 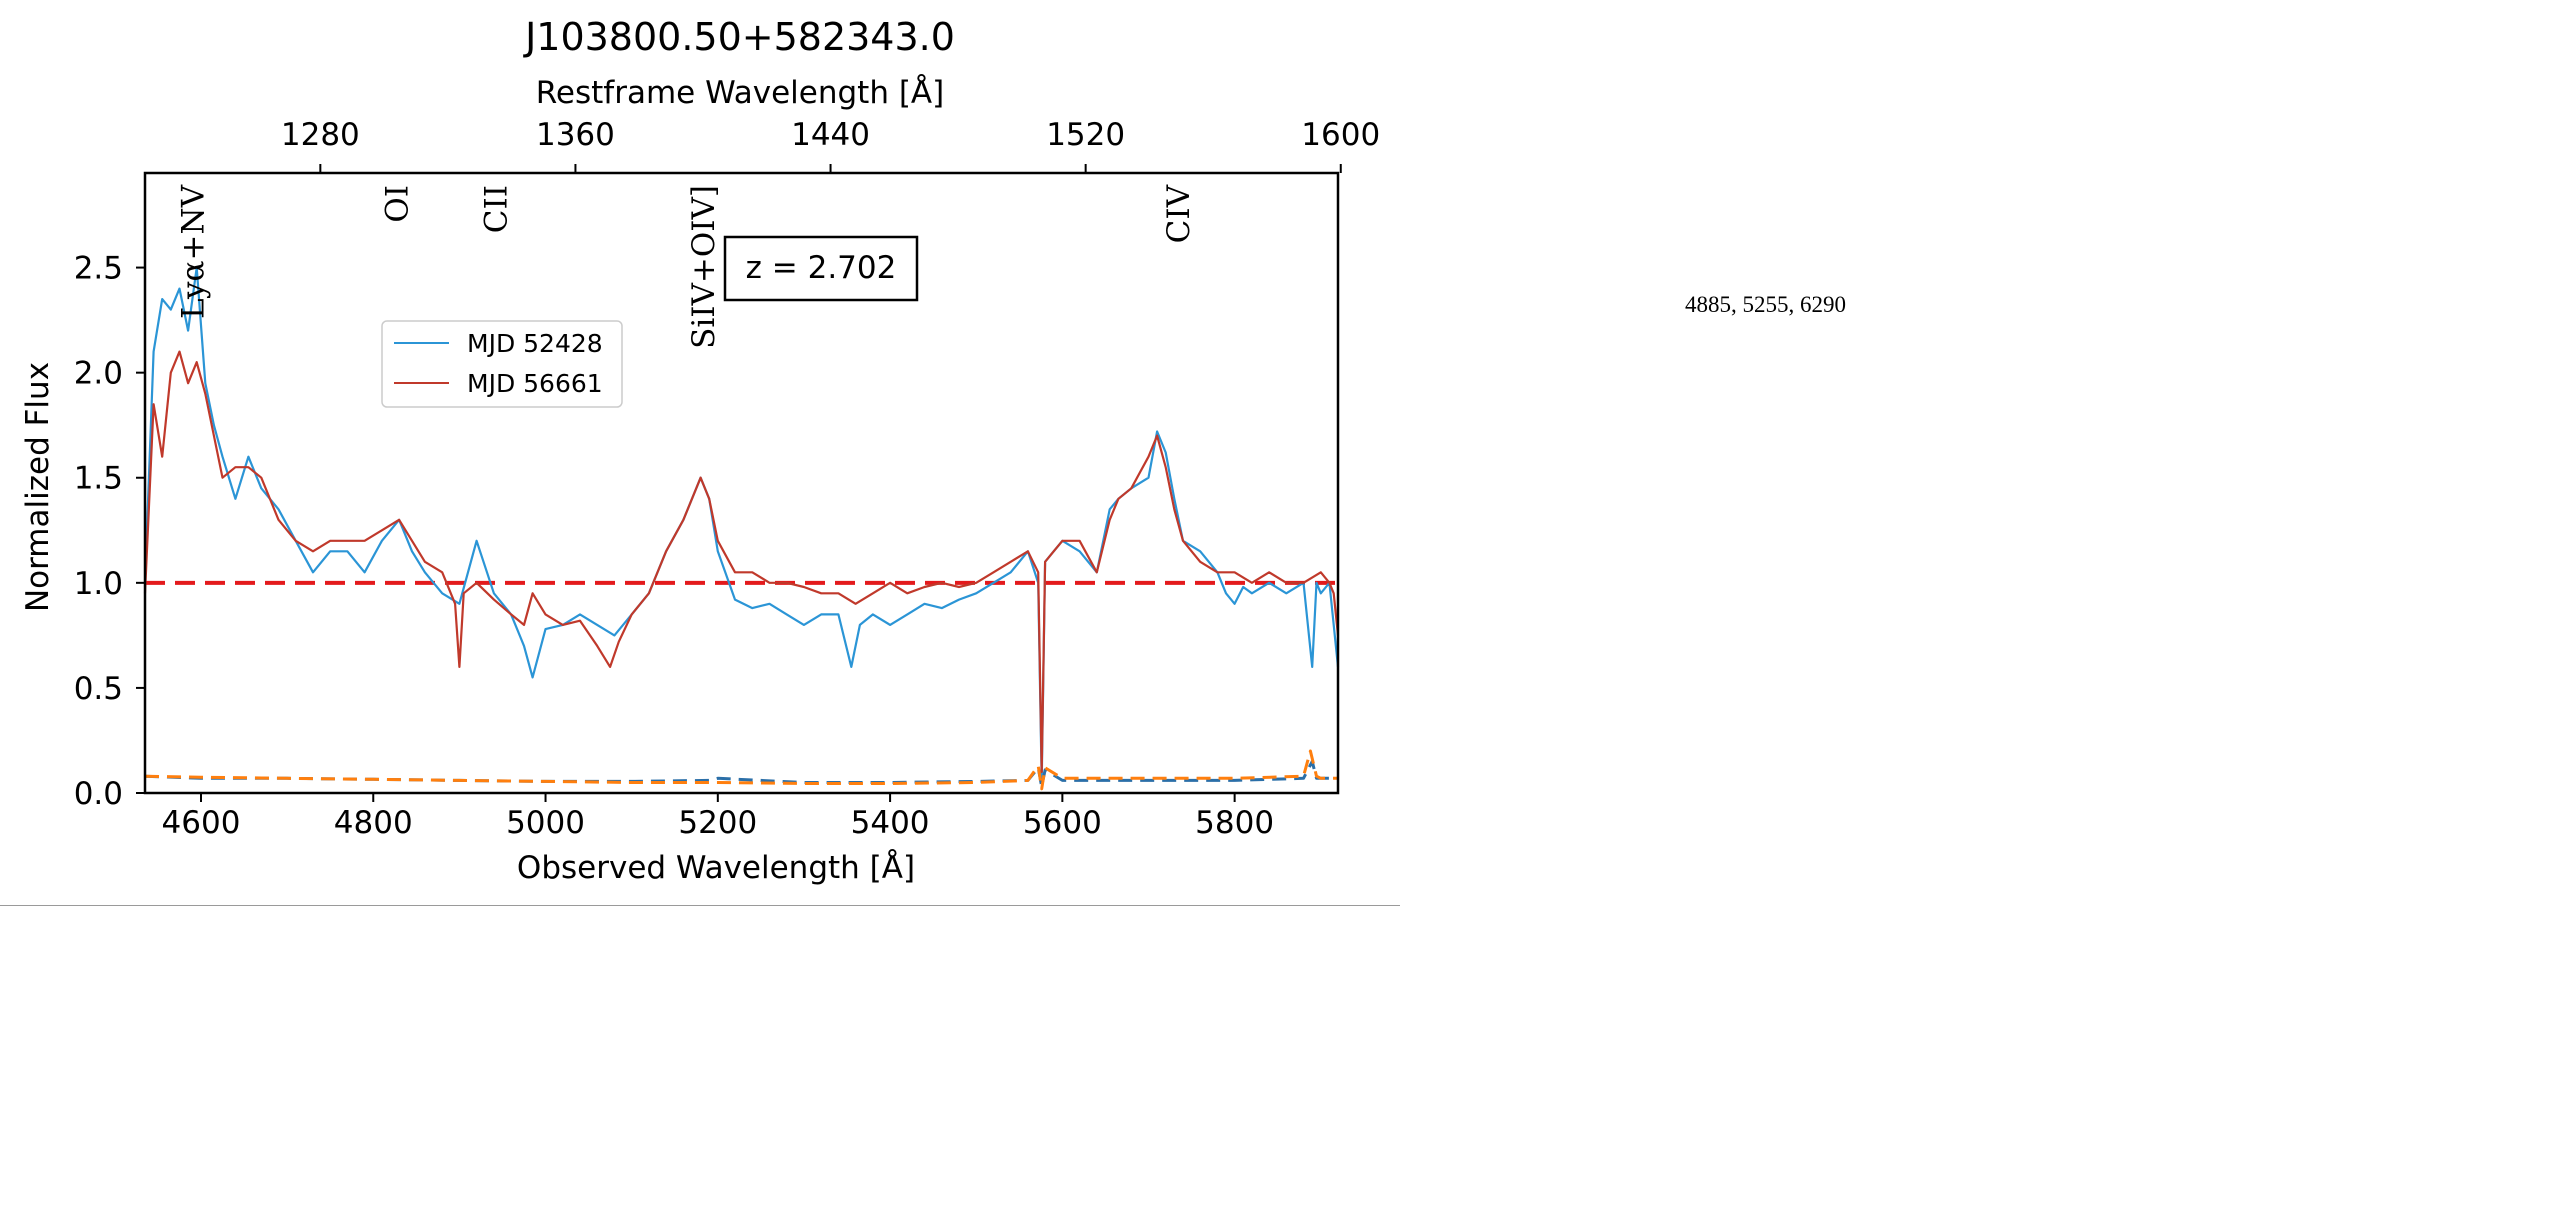 I want to click on line-label: OI, so click(x=398, y=204).